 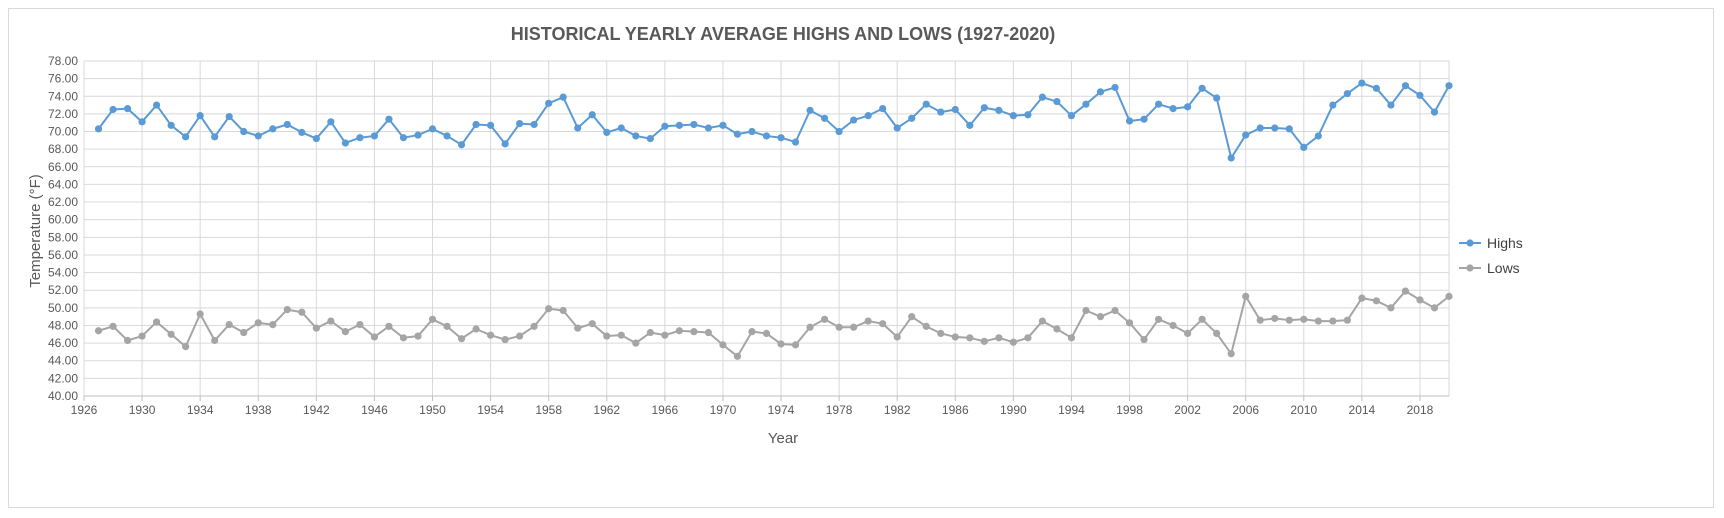 What do you see at coordinates (63, 273) in the screenshot?
I see `y-tick-label: 54.00` at bounding box center [63, 273].